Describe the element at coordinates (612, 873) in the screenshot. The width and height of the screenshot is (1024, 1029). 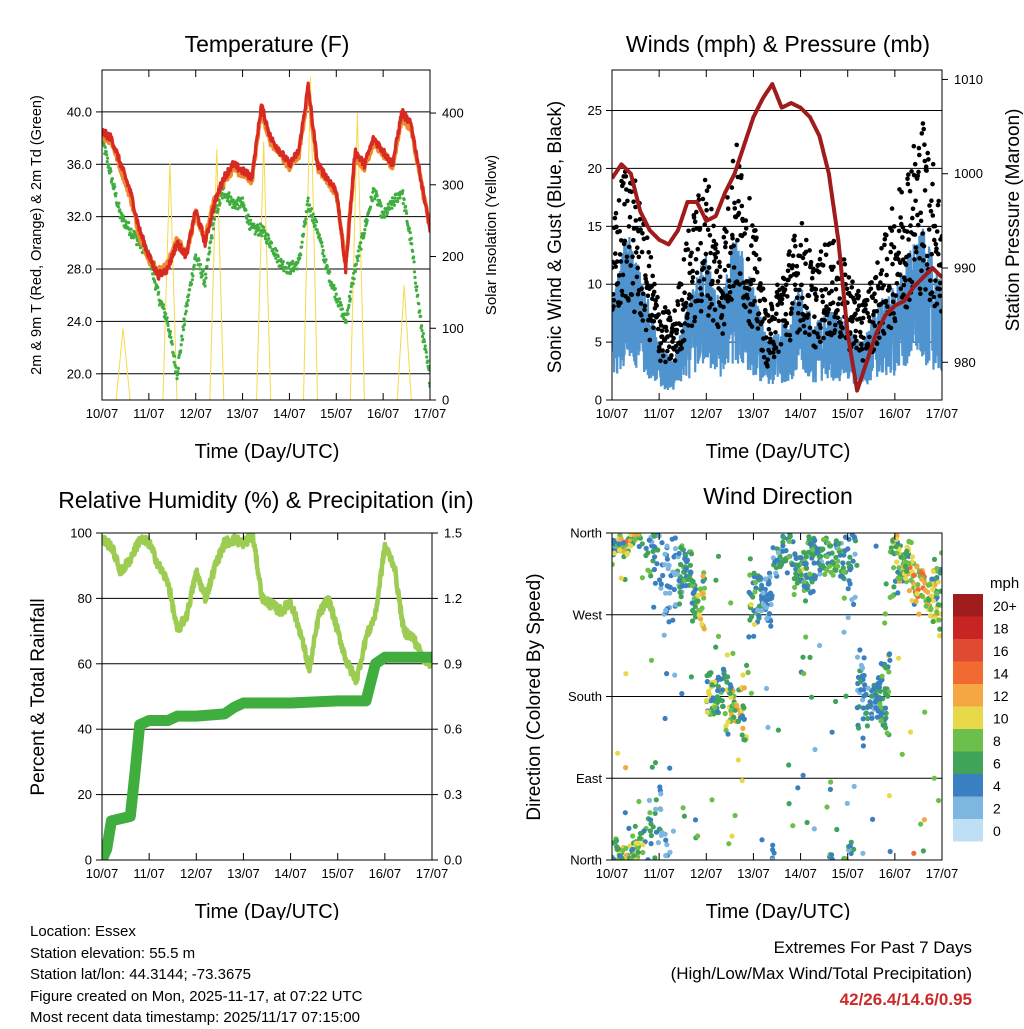
I see `x-tick-label: 10/07` at that location.